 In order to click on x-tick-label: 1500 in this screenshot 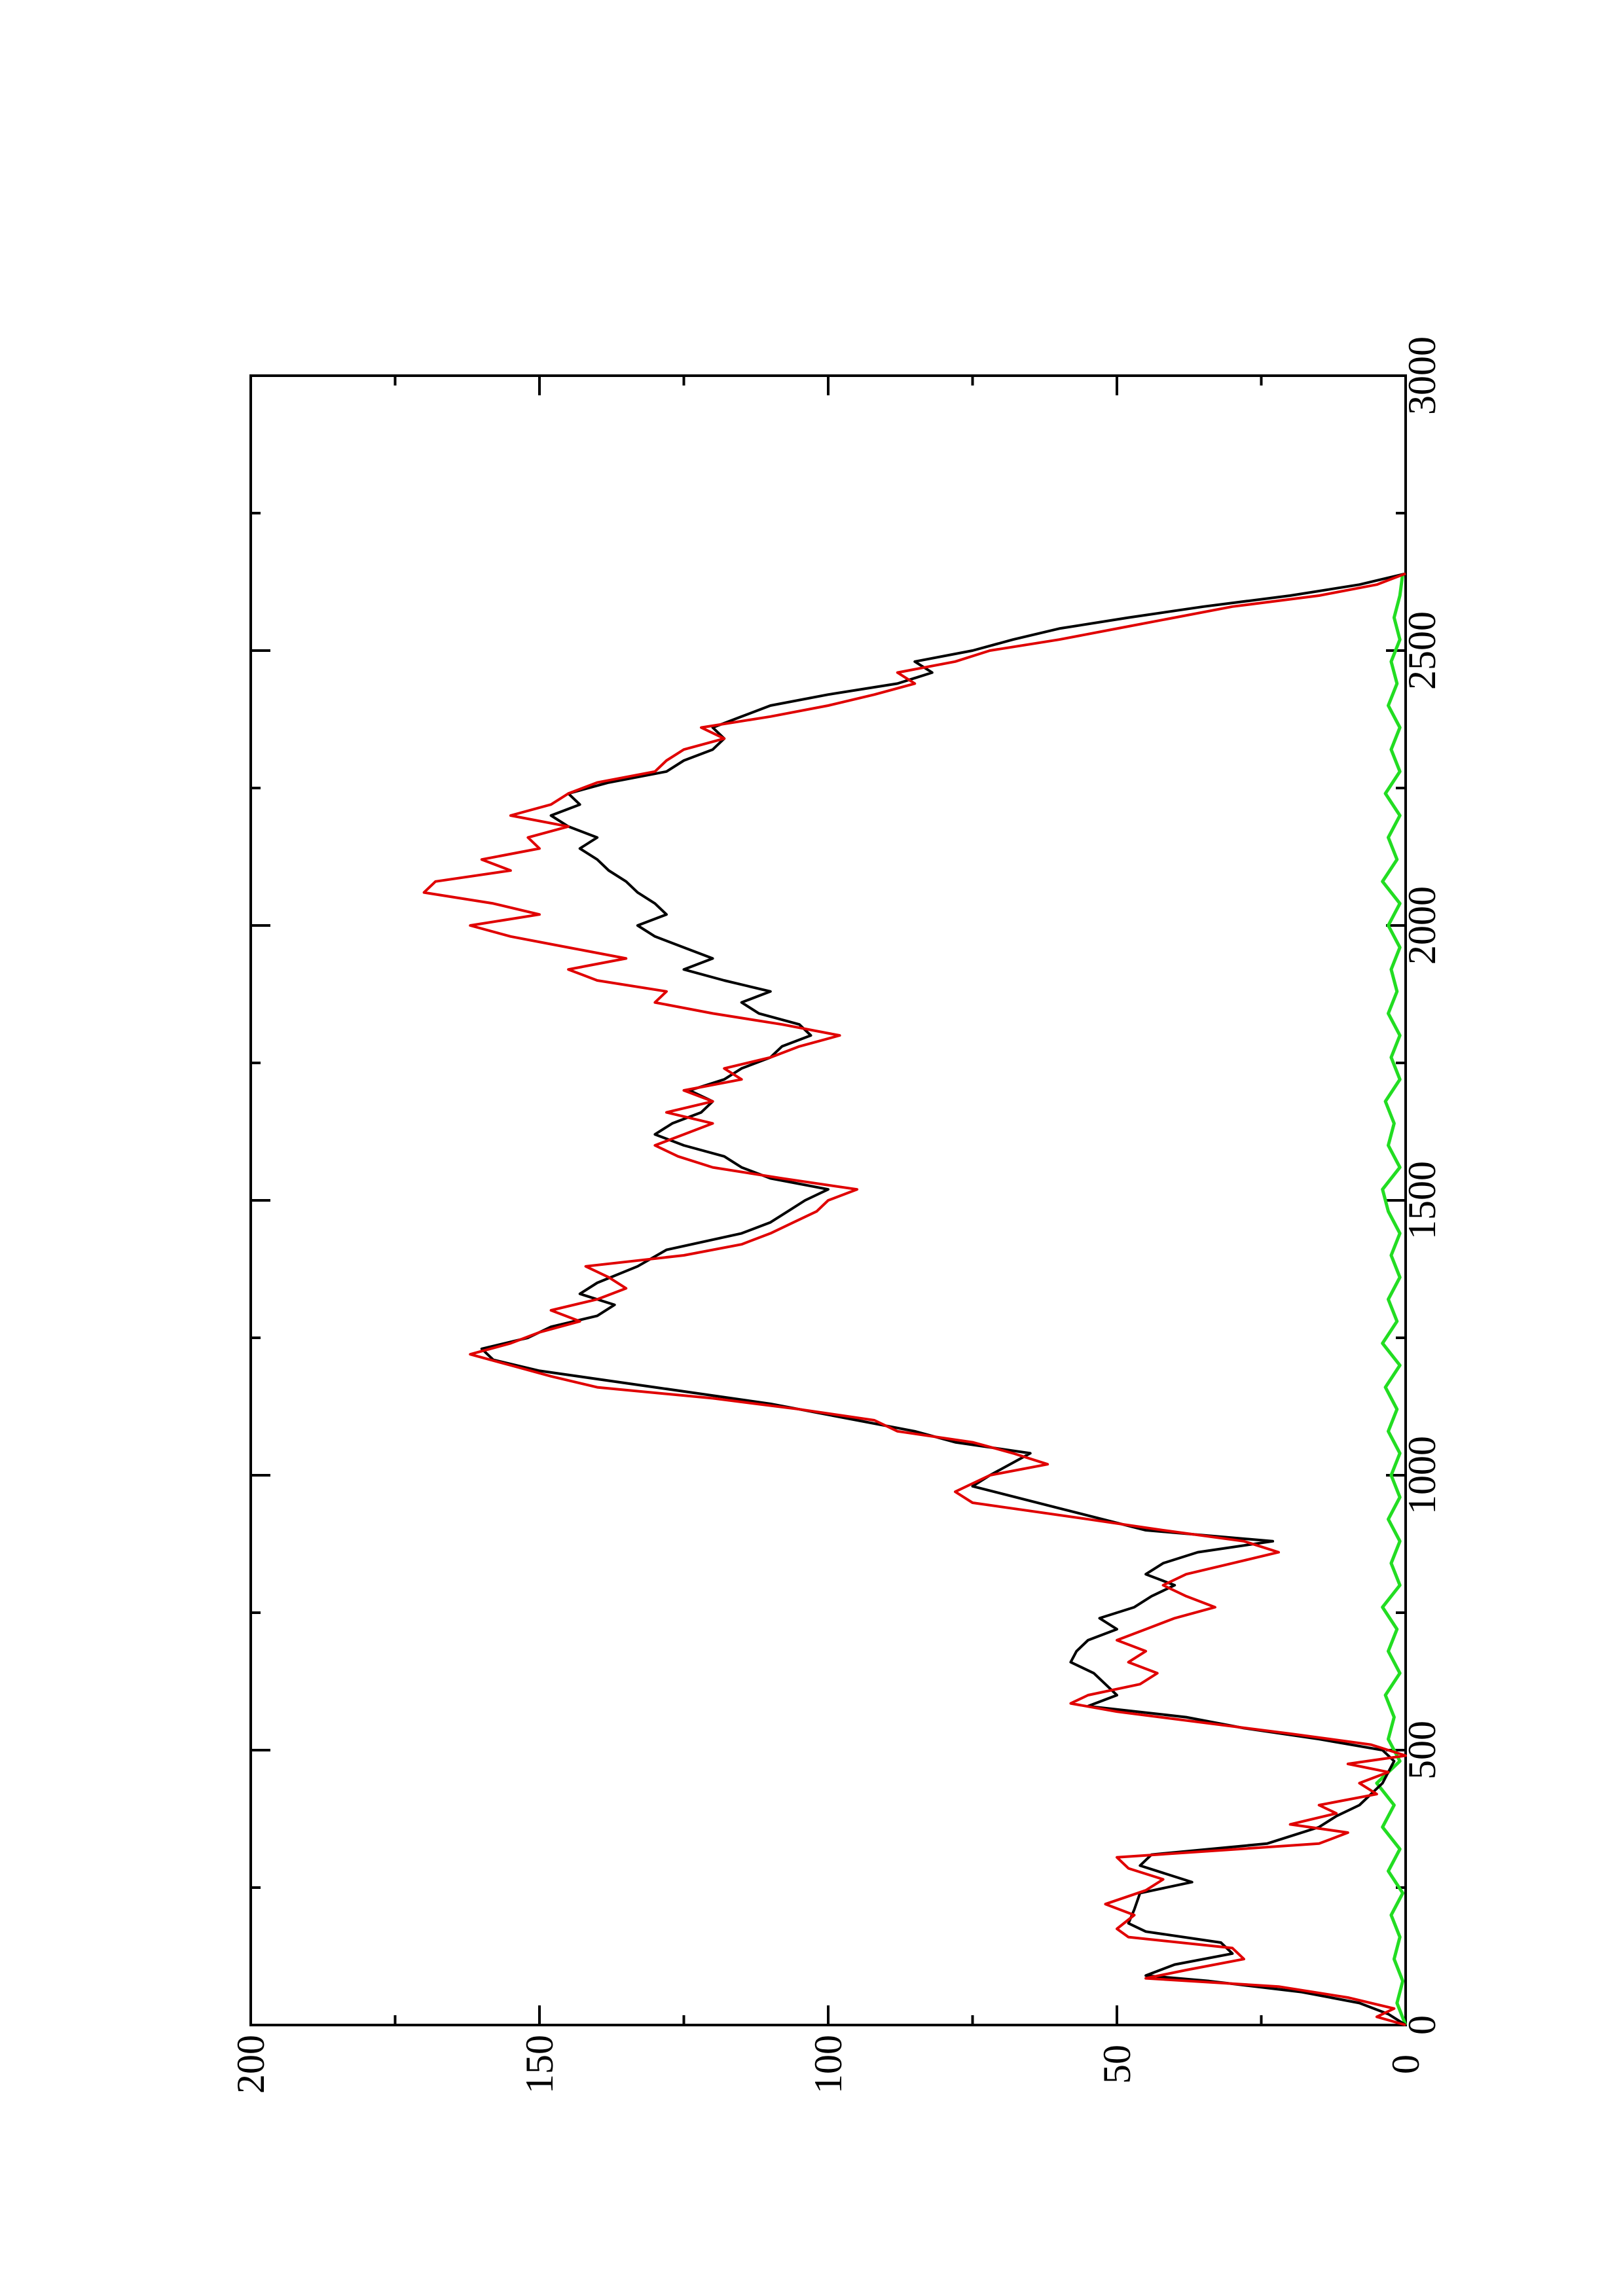, I will do `click(1422, 1200)`.